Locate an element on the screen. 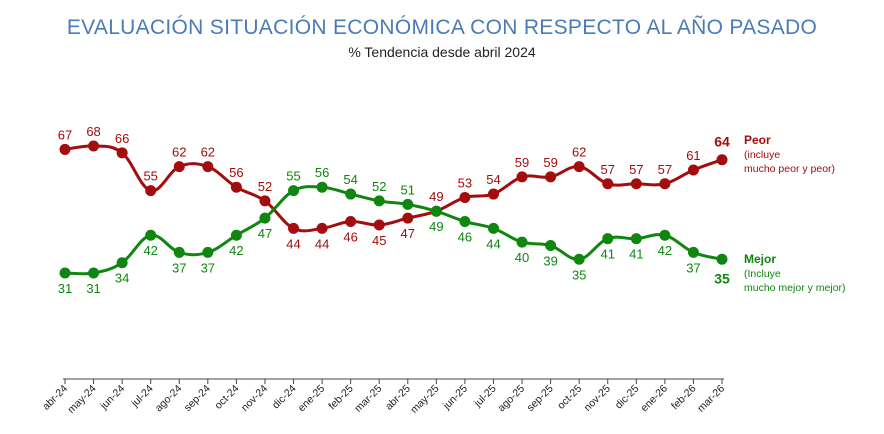 Image resolution: width=884 pixels, height=434 pixels. data-label-mejor: 34 is located at coordinates (122, 278).